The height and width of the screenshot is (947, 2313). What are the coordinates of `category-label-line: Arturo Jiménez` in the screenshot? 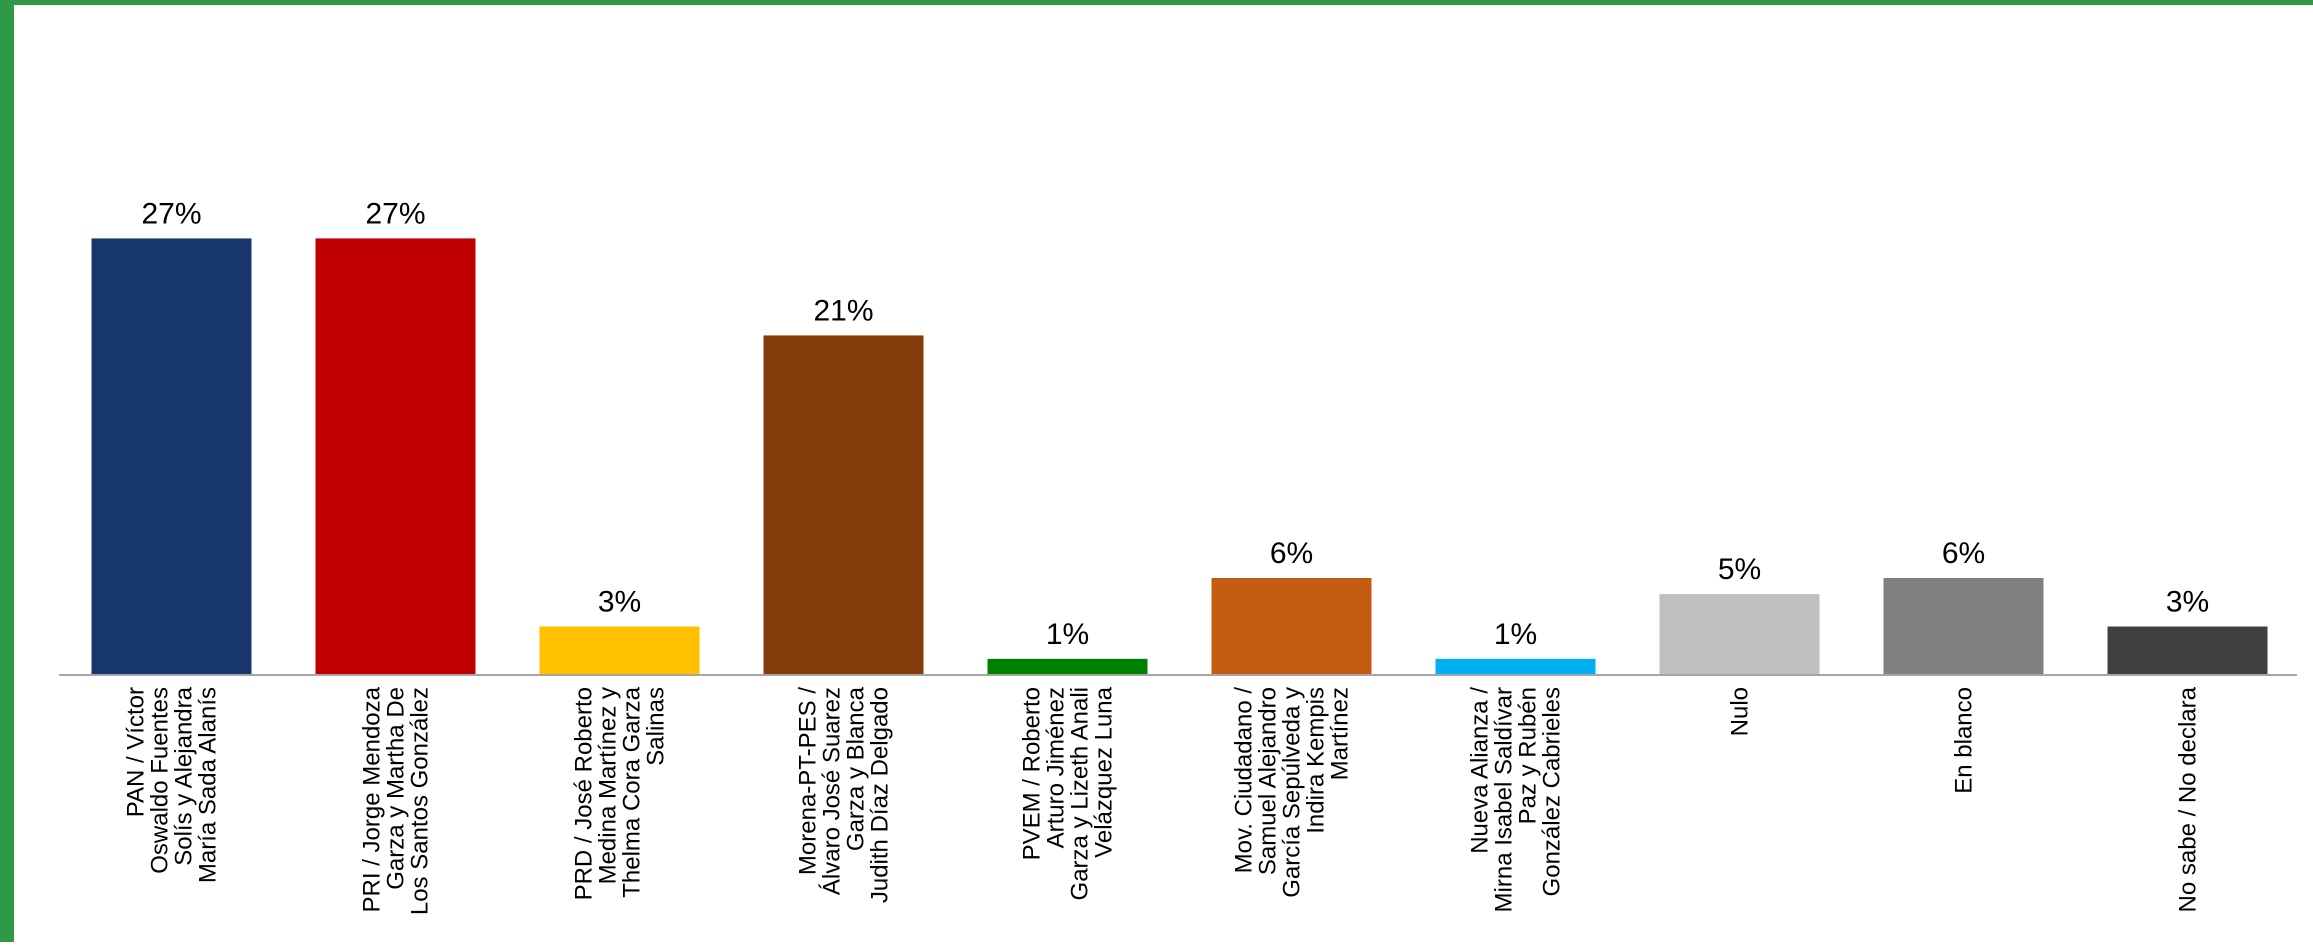 It's located at (1056, 767).